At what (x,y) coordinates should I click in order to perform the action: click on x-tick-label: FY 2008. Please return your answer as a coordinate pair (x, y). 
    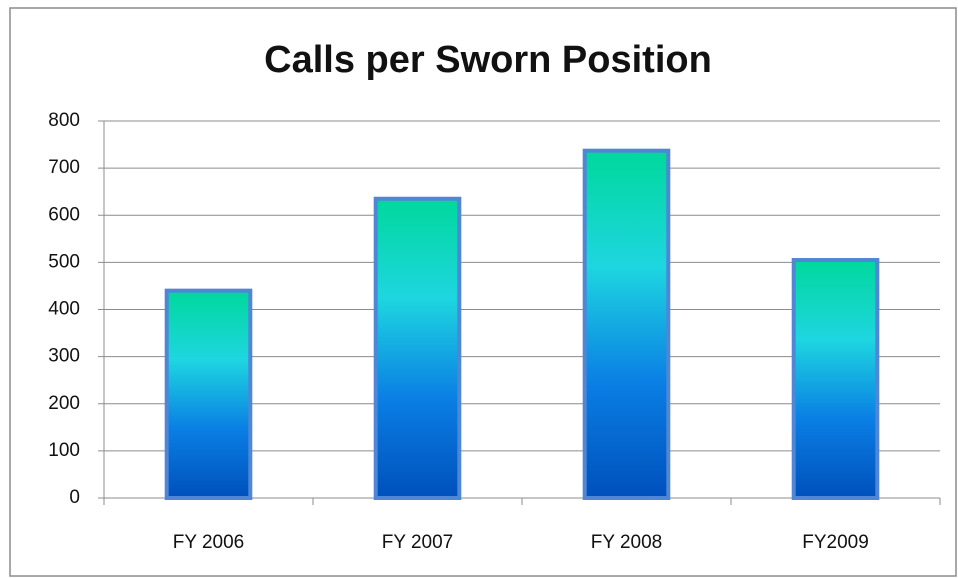
    Looking at the image, I should click on (626, 542).